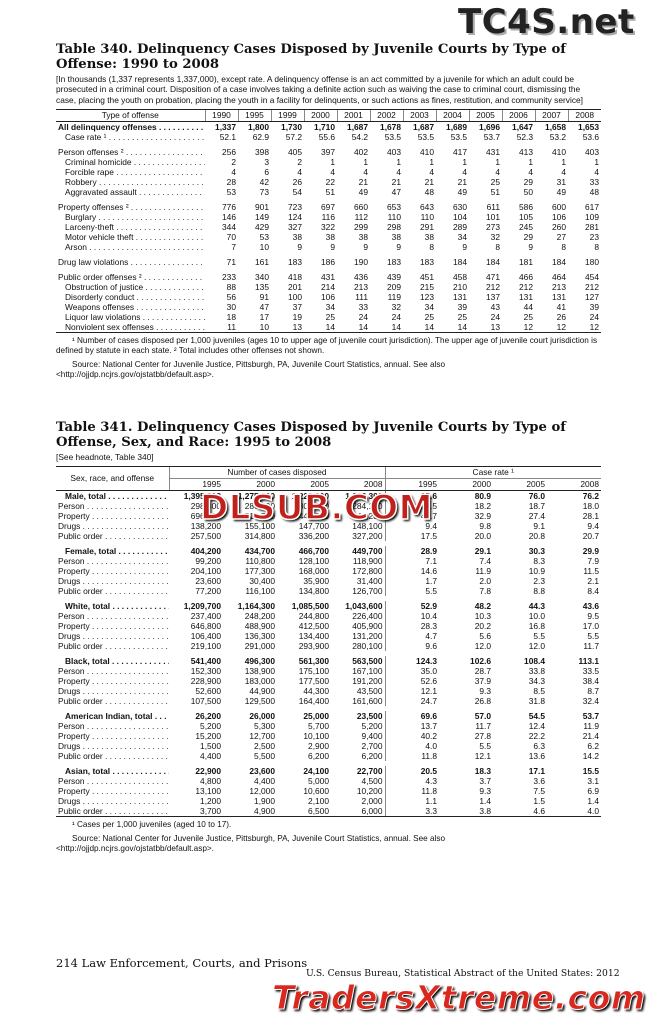 The height and width of the screenshot is (1024, 652). I want to click on cell: 8.5, so click(539, 691).